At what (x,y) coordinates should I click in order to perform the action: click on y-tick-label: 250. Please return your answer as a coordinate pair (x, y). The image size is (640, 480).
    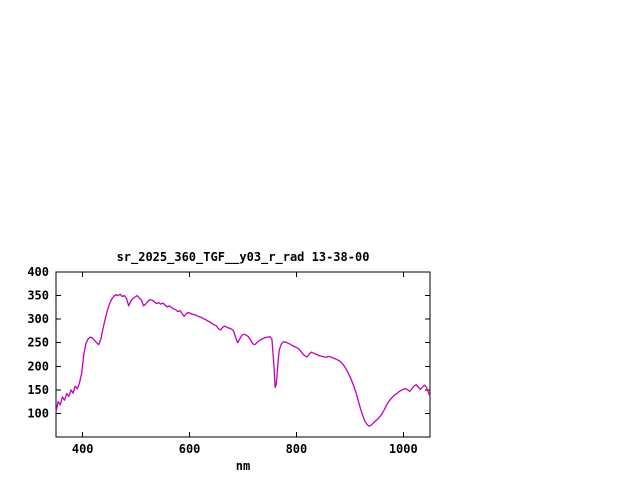
    Looking at the image, I should click on (38, 343).